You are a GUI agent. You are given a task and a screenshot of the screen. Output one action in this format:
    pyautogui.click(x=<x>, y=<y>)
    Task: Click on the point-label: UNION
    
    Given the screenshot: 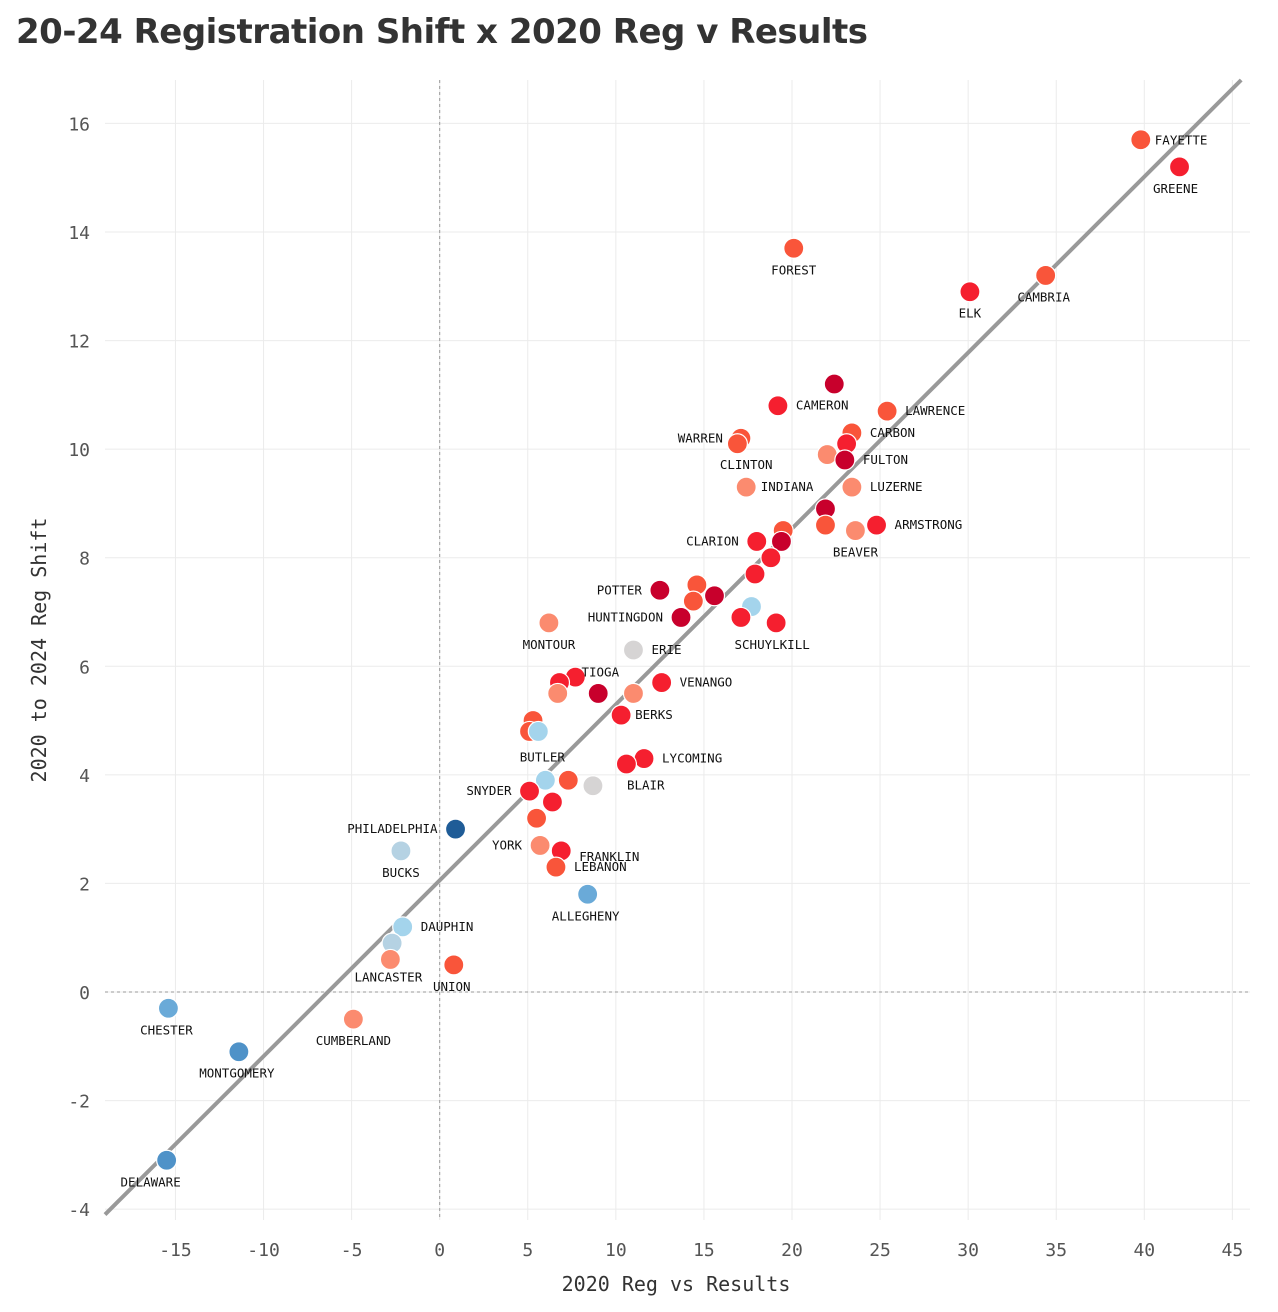 What is the action you would take?
    pyautogui.click(x=452, y=986)
    